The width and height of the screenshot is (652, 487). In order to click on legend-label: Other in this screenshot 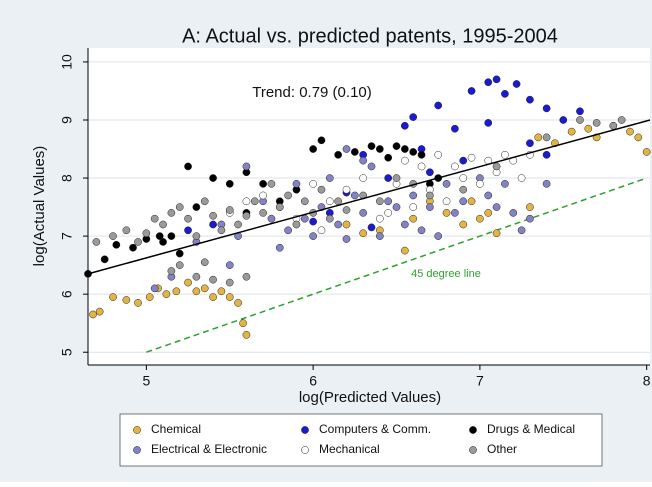, I will do `click(502, 449)`.